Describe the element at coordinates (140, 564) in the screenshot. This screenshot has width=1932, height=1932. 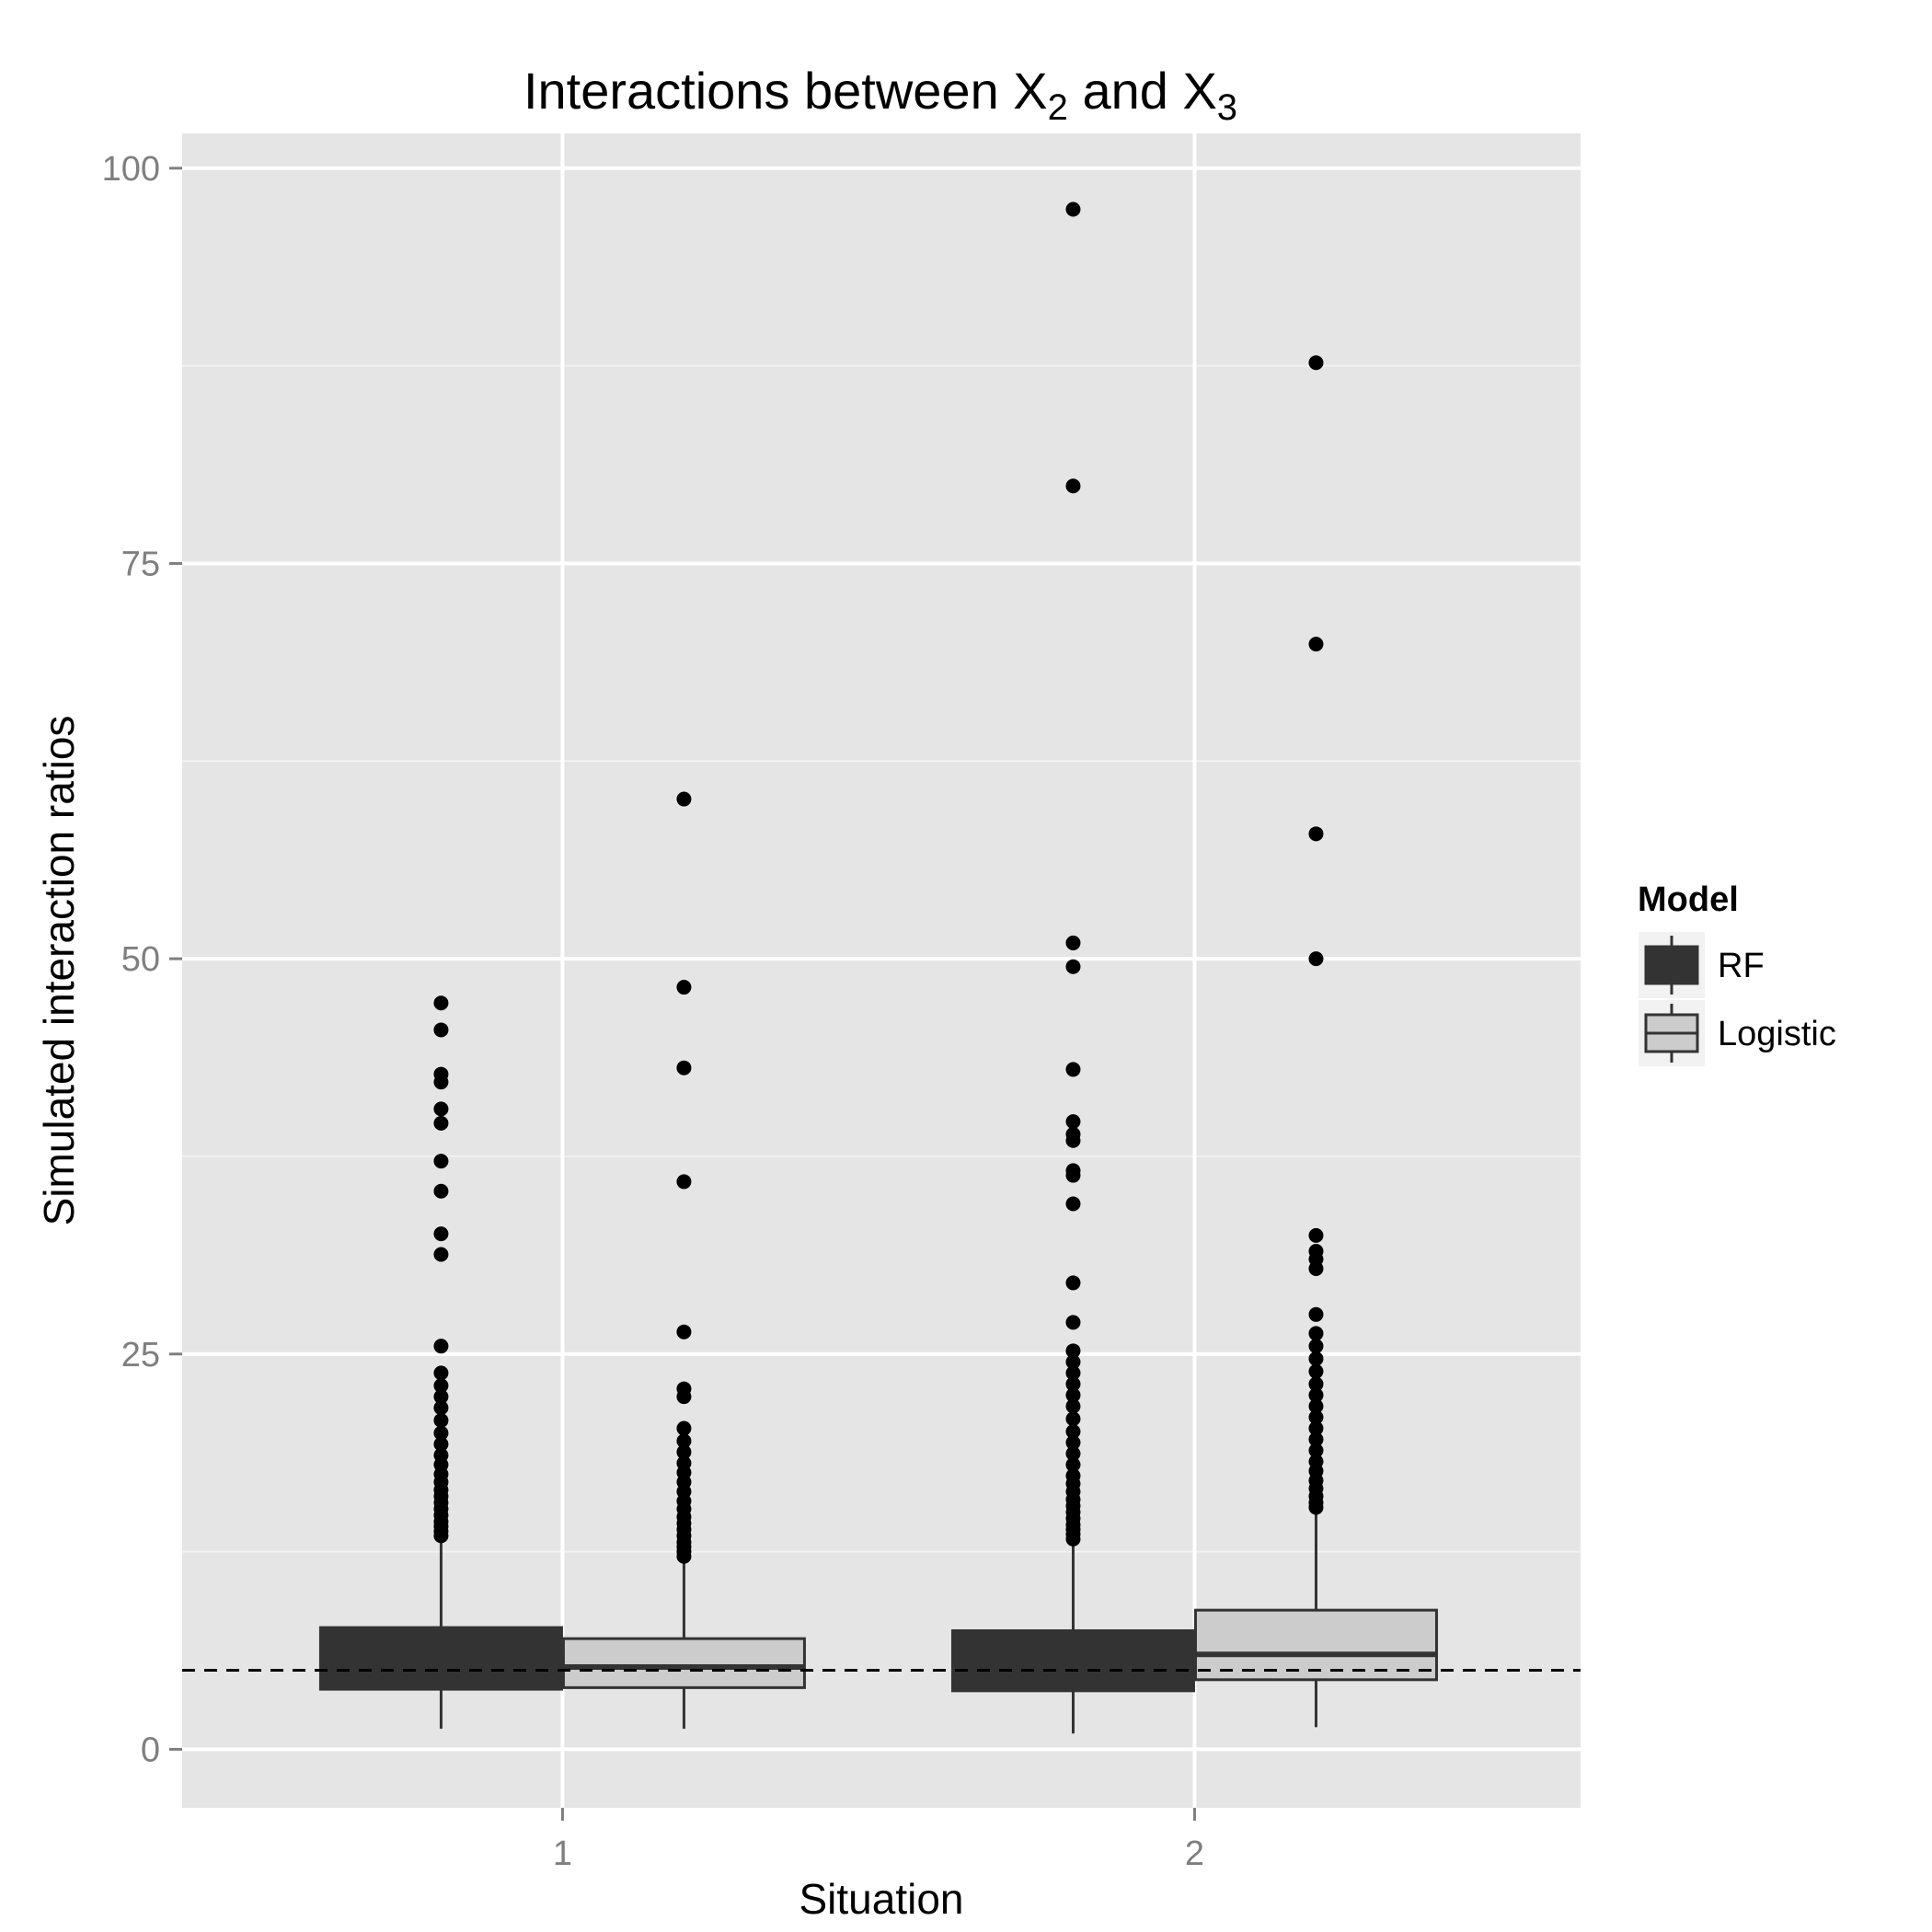
I see `y-tick-label: 75` at that location.